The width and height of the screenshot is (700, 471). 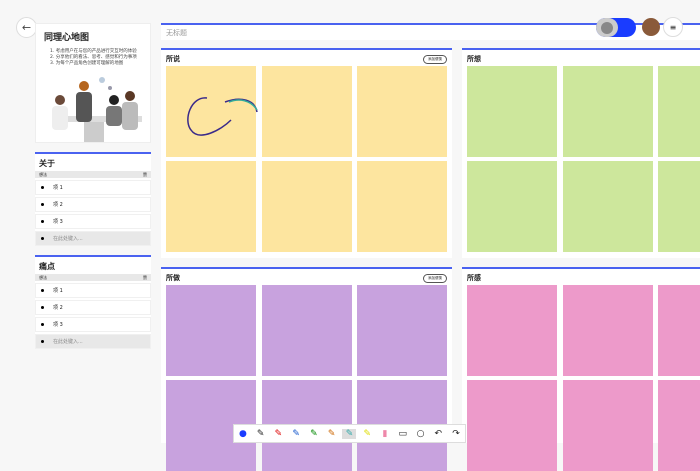 I want to click on undo-icon: ↶, so click(x=438, y=433).